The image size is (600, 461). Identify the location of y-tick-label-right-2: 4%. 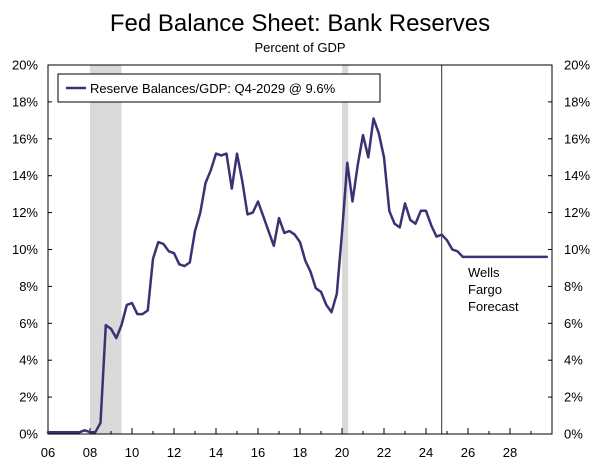
(573, 360).